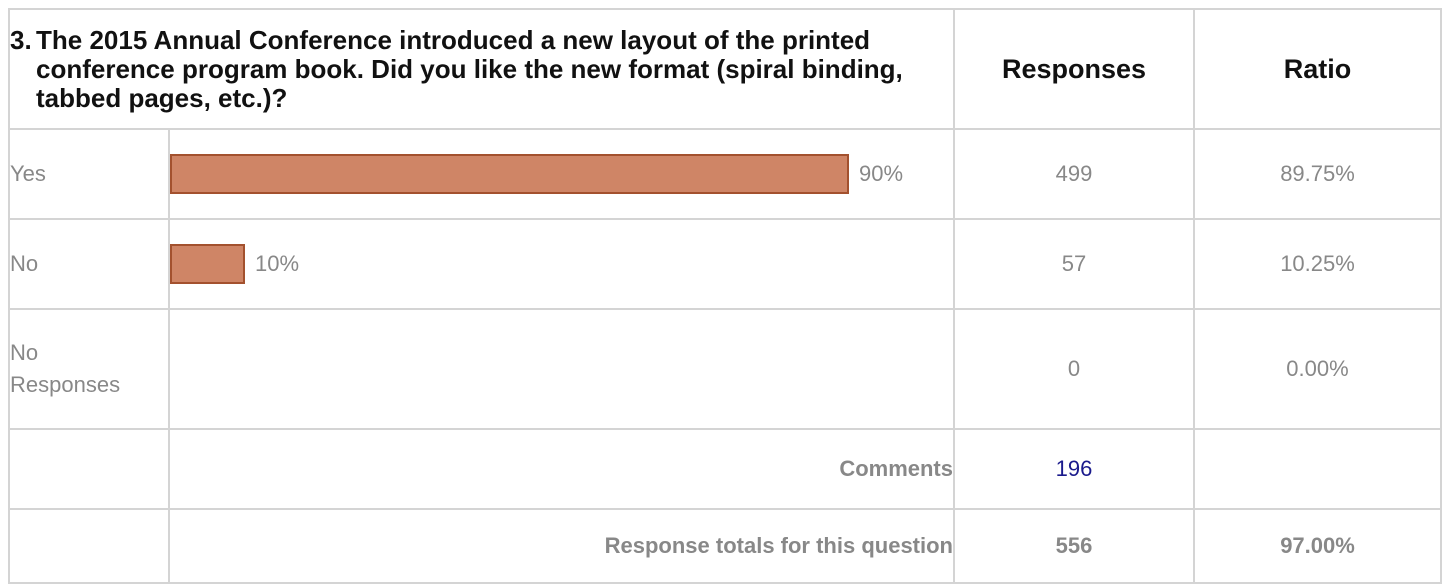  Describe the element at coordinates (881, 173) in the screenshot. I see `bar-value-label: 90%` at that location.